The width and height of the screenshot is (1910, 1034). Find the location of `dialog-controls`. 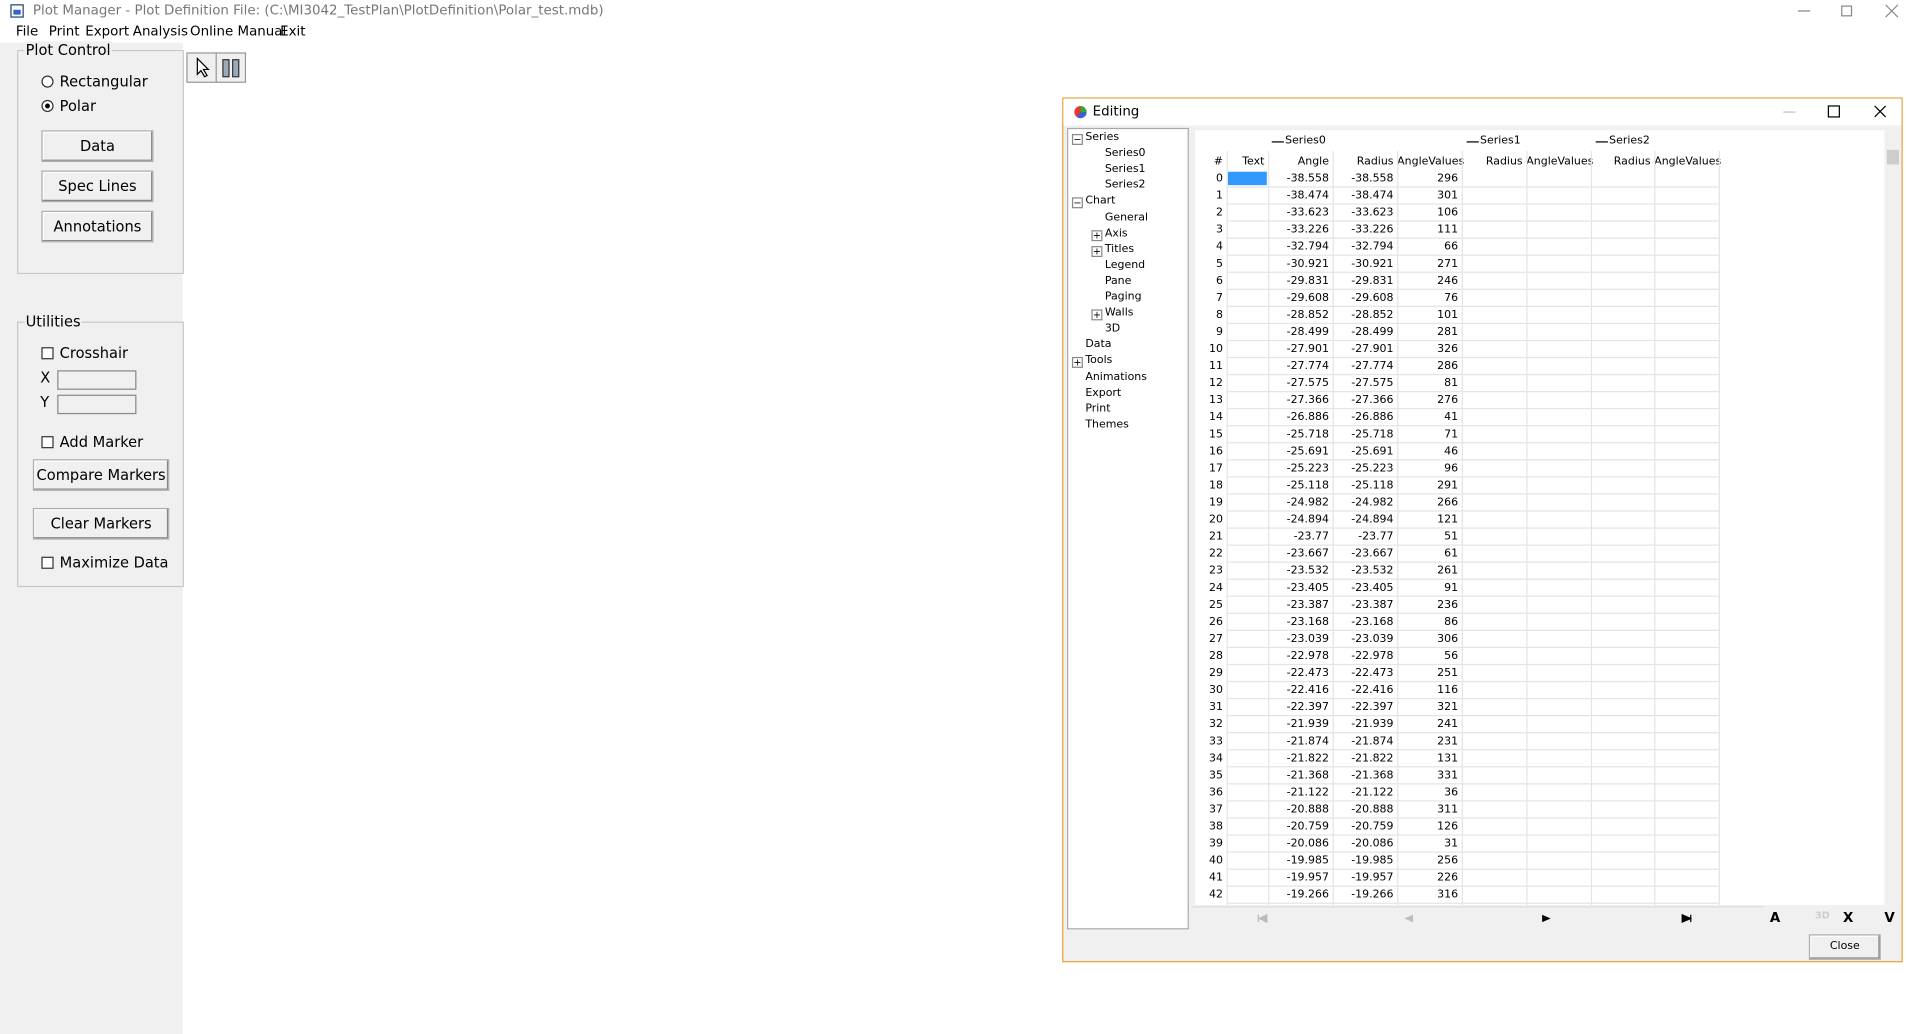

dialog-controls is located at coordinates (1838, 111).